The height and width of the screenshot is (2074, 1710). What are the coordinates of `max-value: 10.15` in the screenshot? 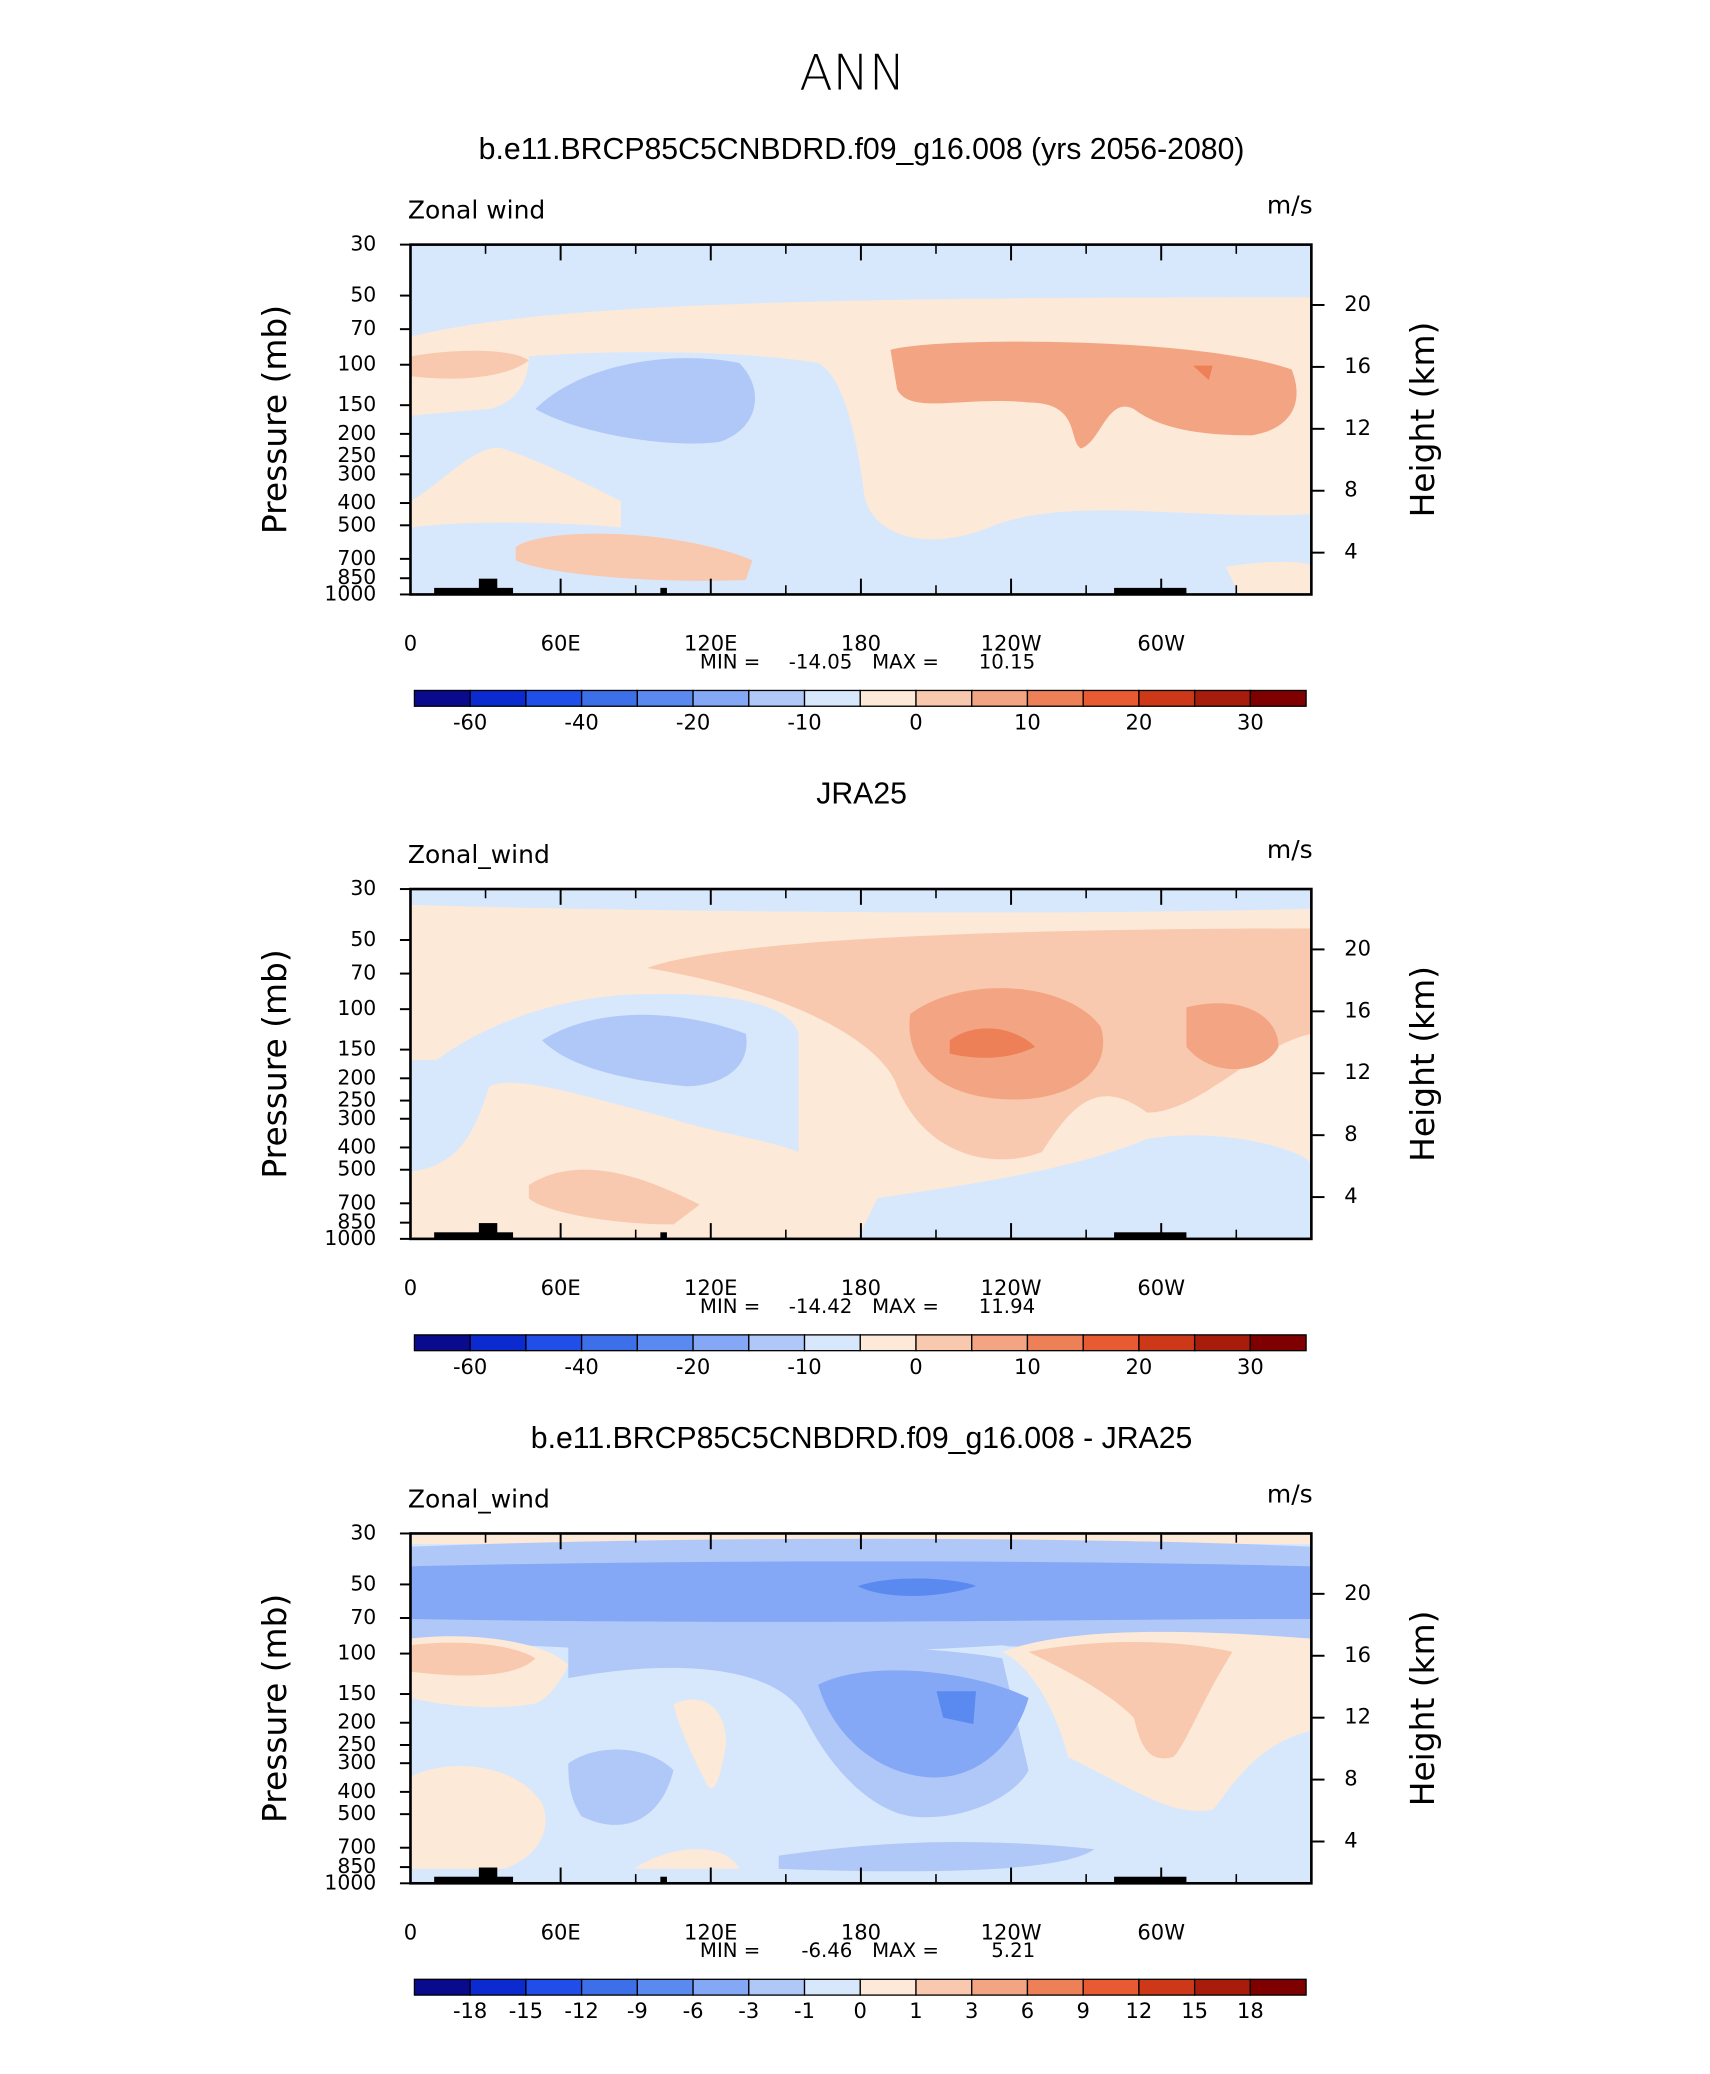 It's located at (1007, 661).